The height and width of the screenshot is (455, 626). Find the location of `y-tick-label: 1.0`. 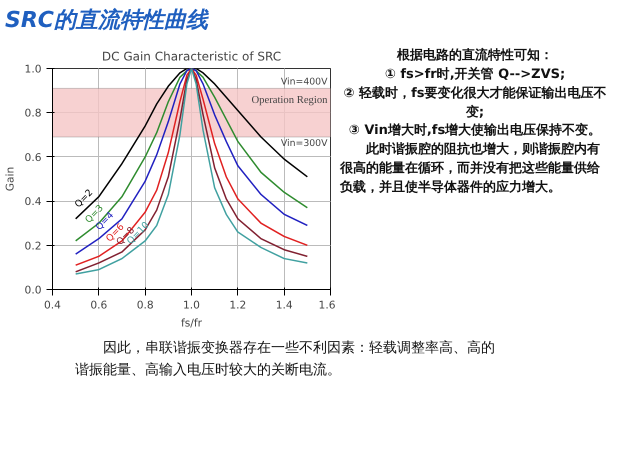

y-tick-label: 1.0 is located at coordinates (33, 69).